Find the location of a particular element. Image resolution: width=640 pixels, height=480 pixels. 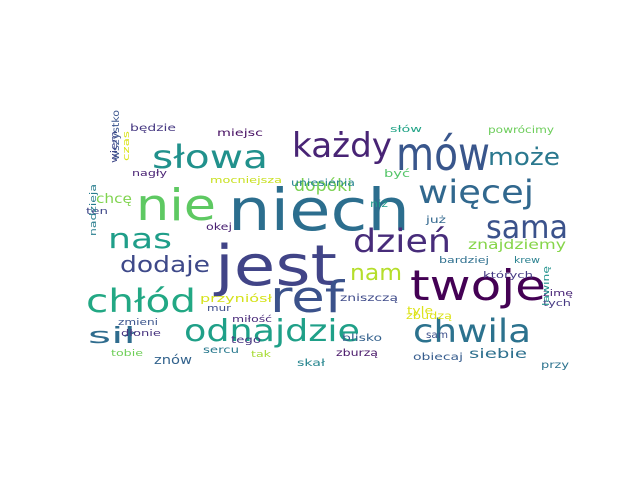

cloud-word-miejsc: miejsc is located at coordinates (240, 133).